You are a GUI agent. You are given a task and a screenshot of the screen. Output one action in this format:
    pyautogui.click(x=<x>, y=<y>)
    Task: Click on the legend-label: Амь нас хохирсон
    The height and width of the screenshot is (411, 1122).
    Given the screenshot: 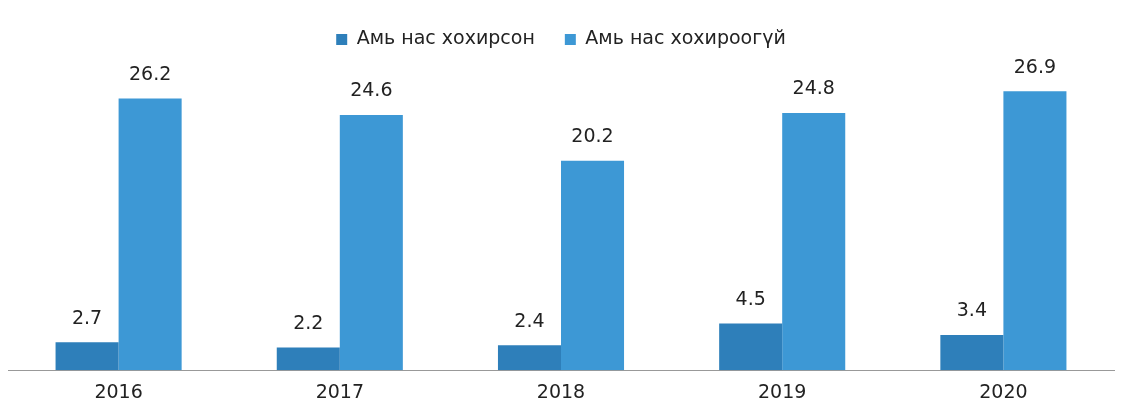 What is the action you would take?
    pyautogui.click(x=445, y=37)
    